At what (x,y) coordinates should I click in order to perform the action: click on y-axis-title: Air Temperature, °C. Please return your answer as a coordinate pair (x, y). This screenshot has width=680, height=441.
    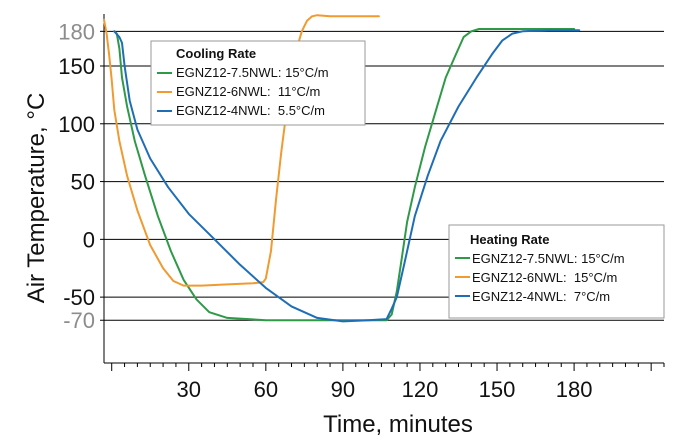
    Looking at the image, I should click on (36, 198).